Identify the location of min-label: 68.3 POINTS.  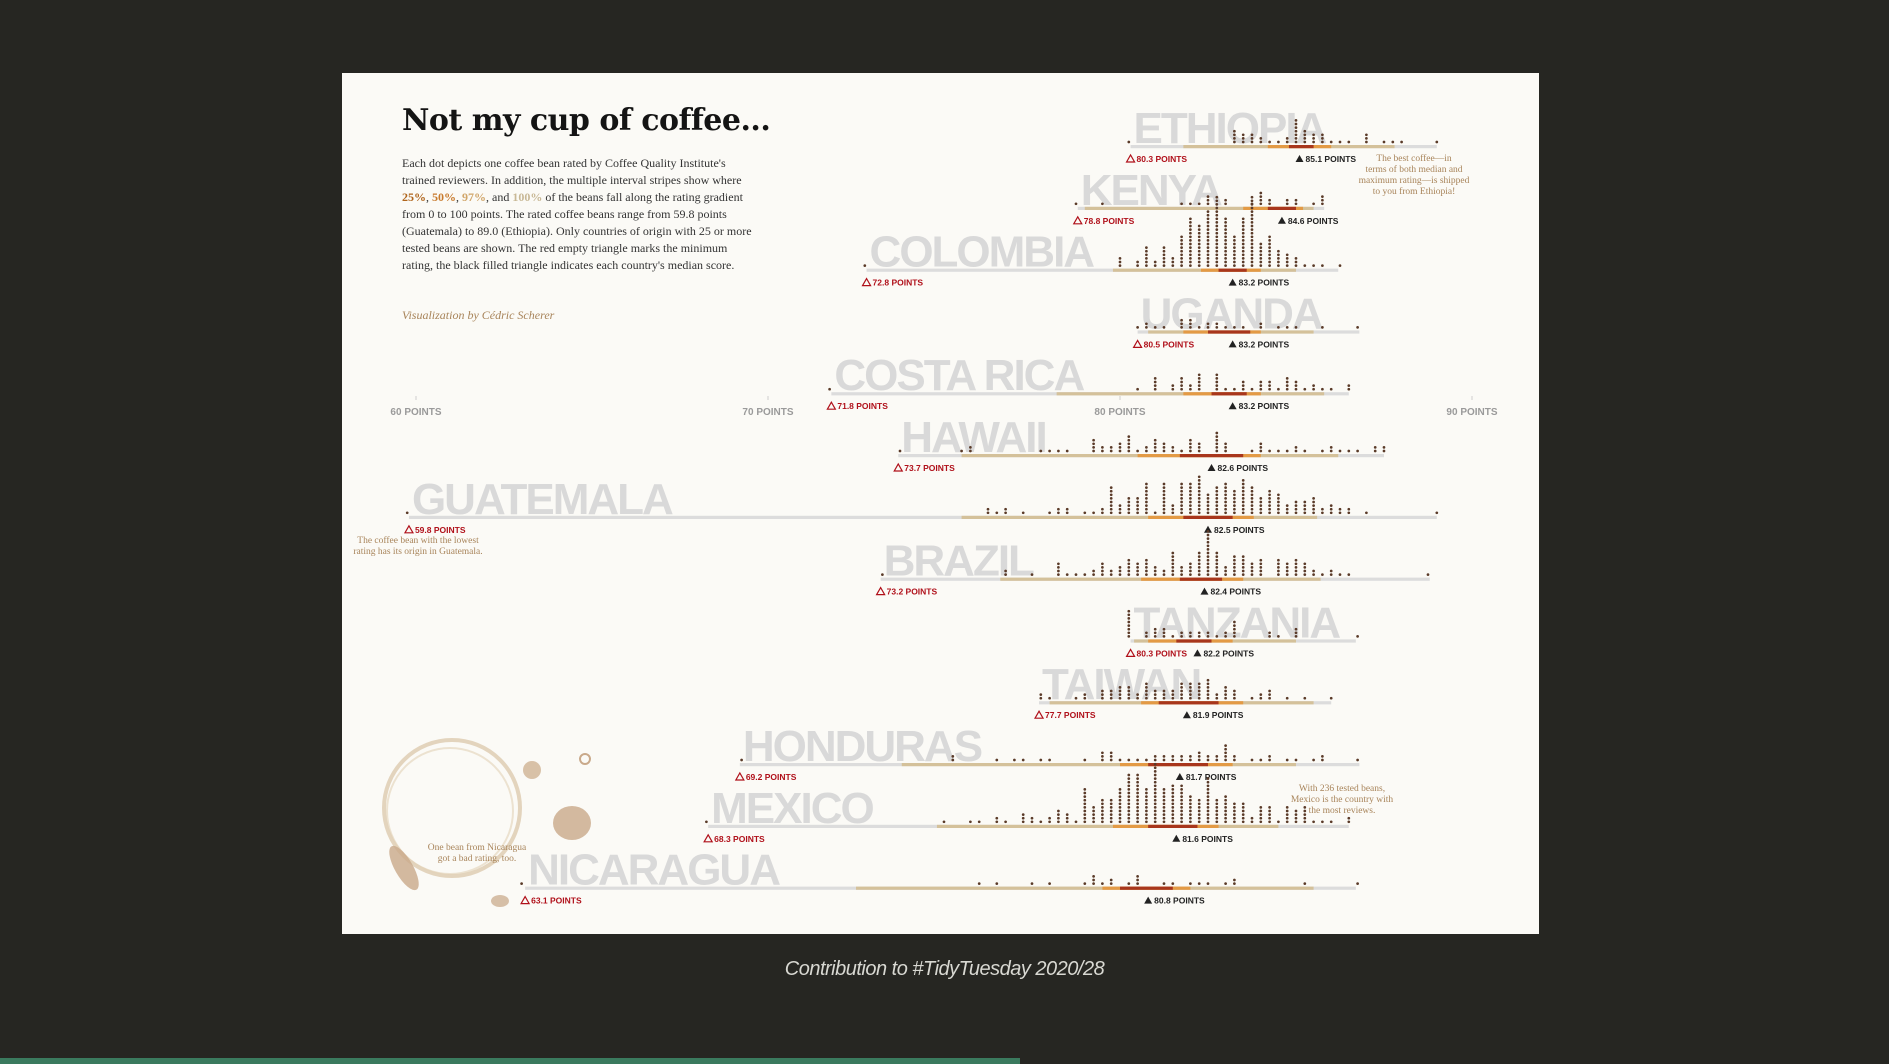
(739, 839).